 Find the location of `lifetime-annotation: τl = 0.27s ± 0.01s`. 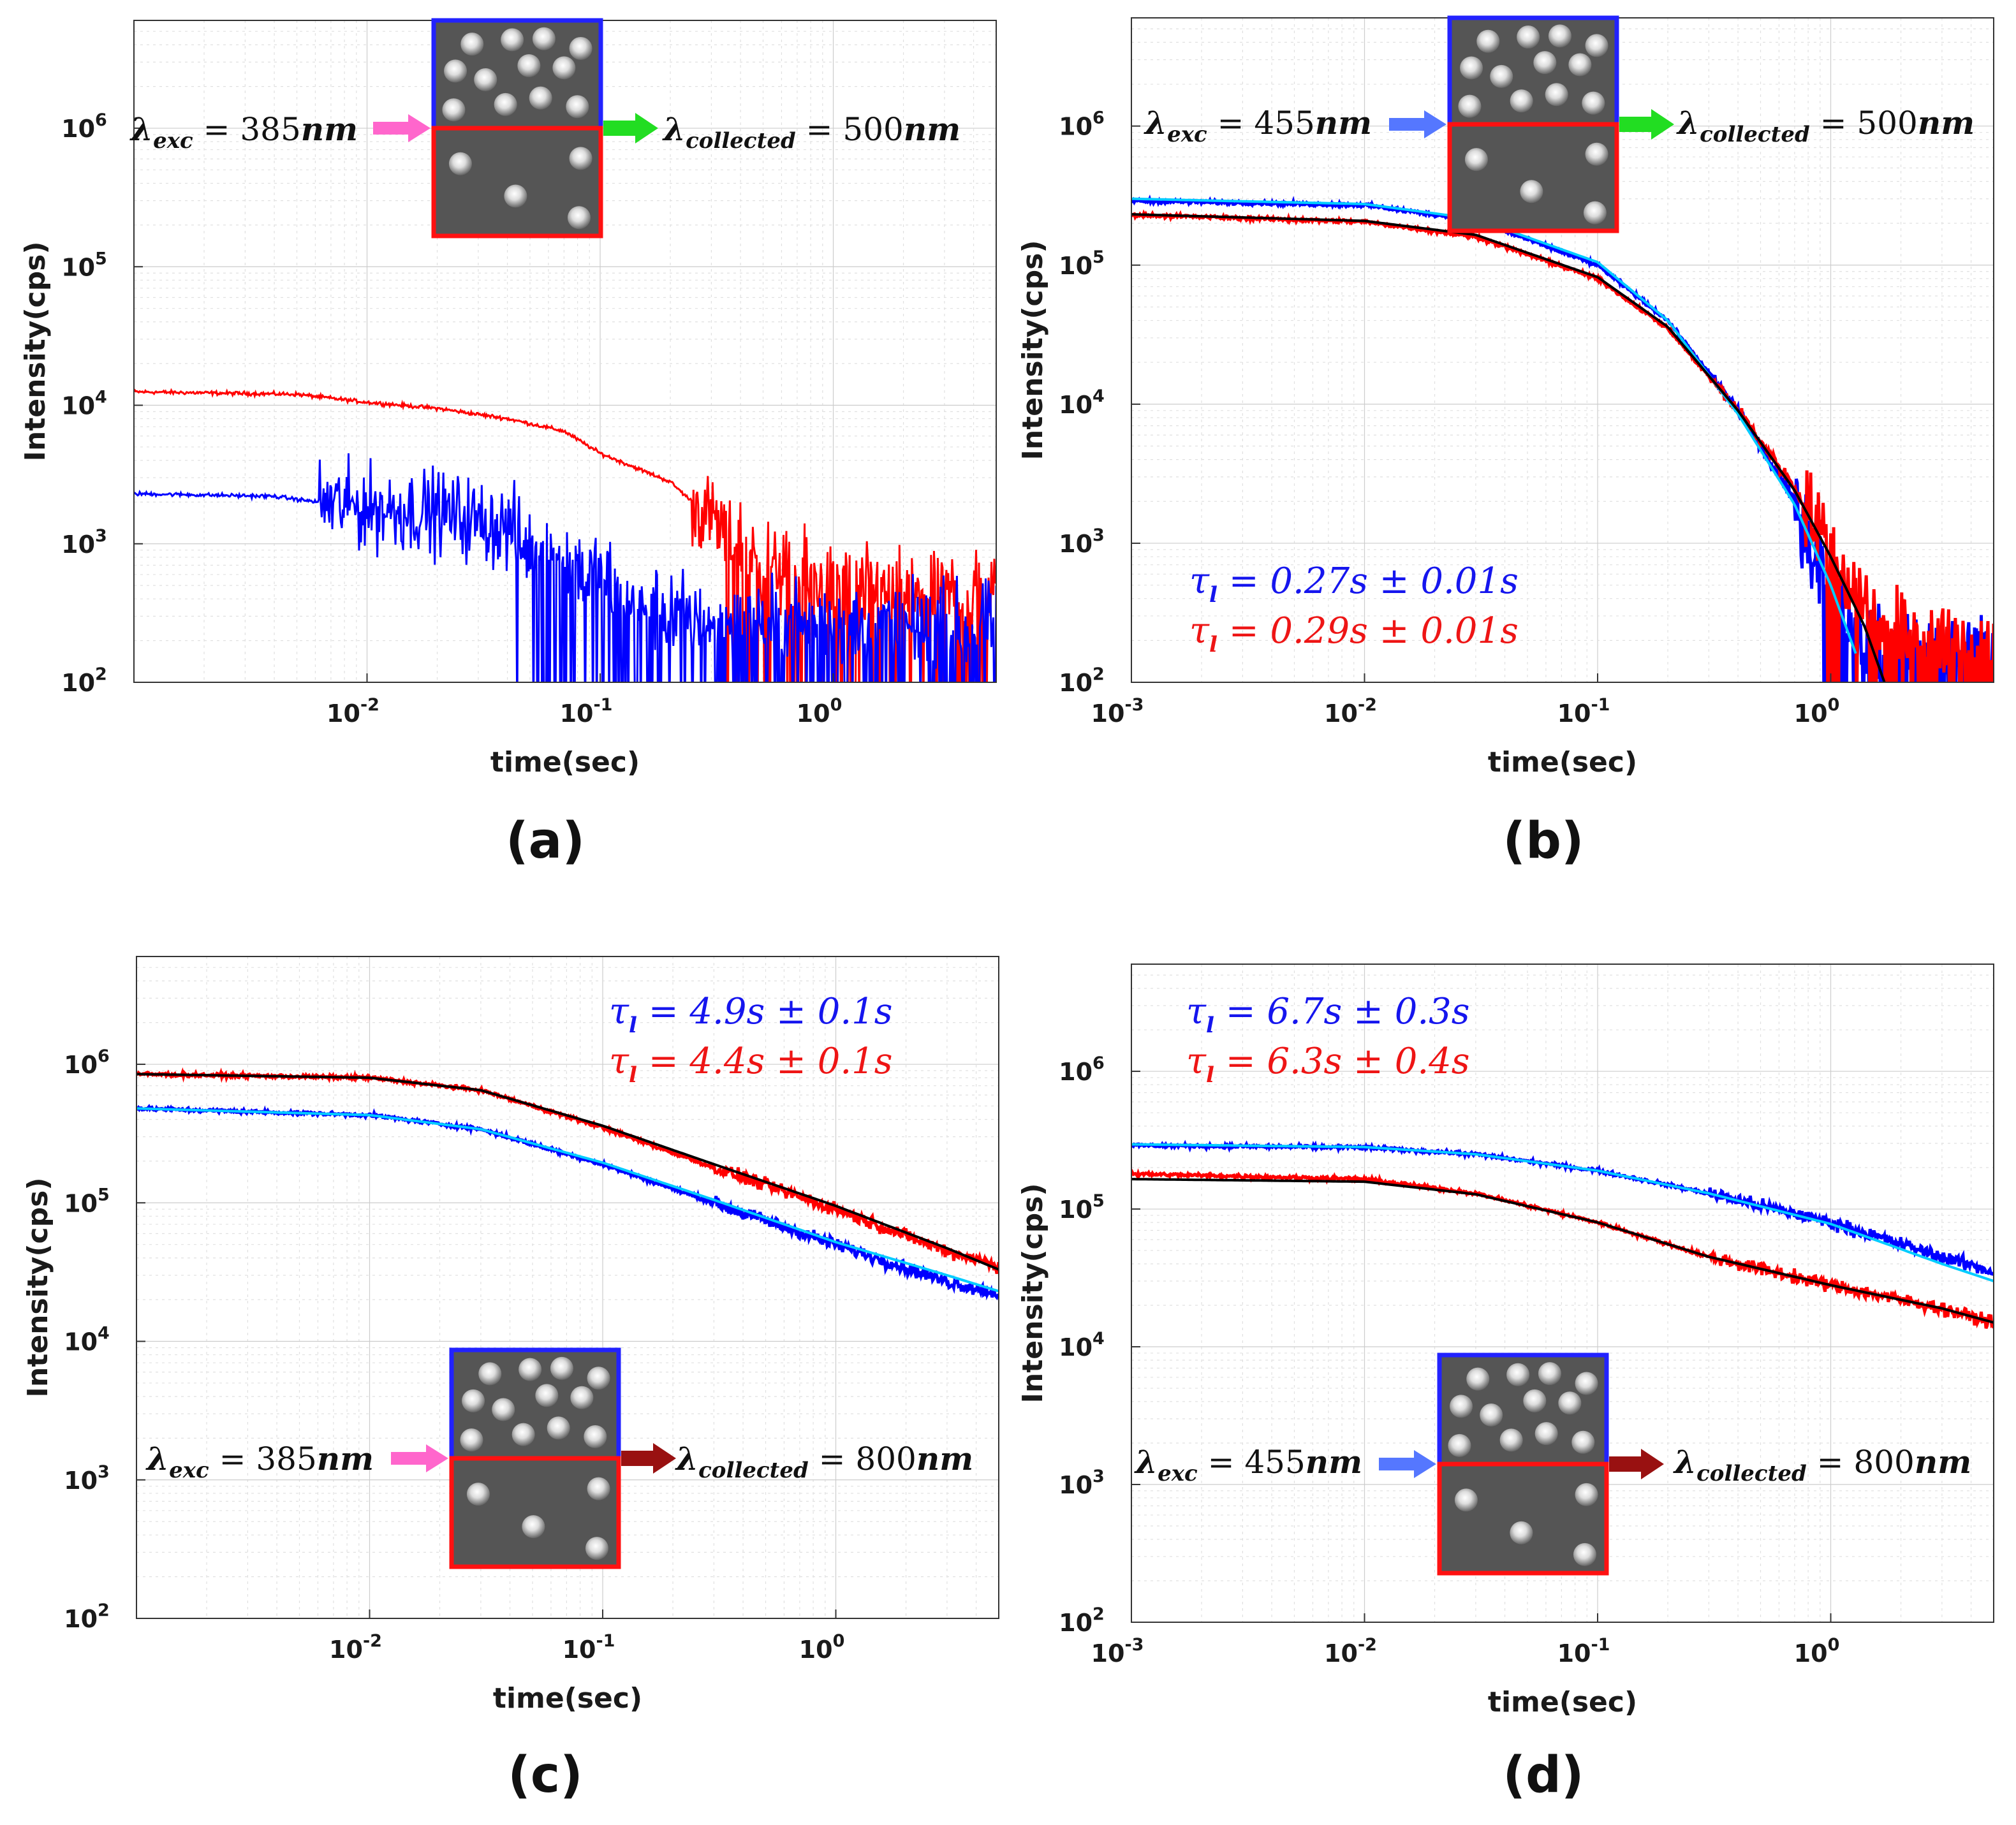

lifetime-annotation: τl = 0.27s ± 0.01s is located at coordinates (1354, 584).